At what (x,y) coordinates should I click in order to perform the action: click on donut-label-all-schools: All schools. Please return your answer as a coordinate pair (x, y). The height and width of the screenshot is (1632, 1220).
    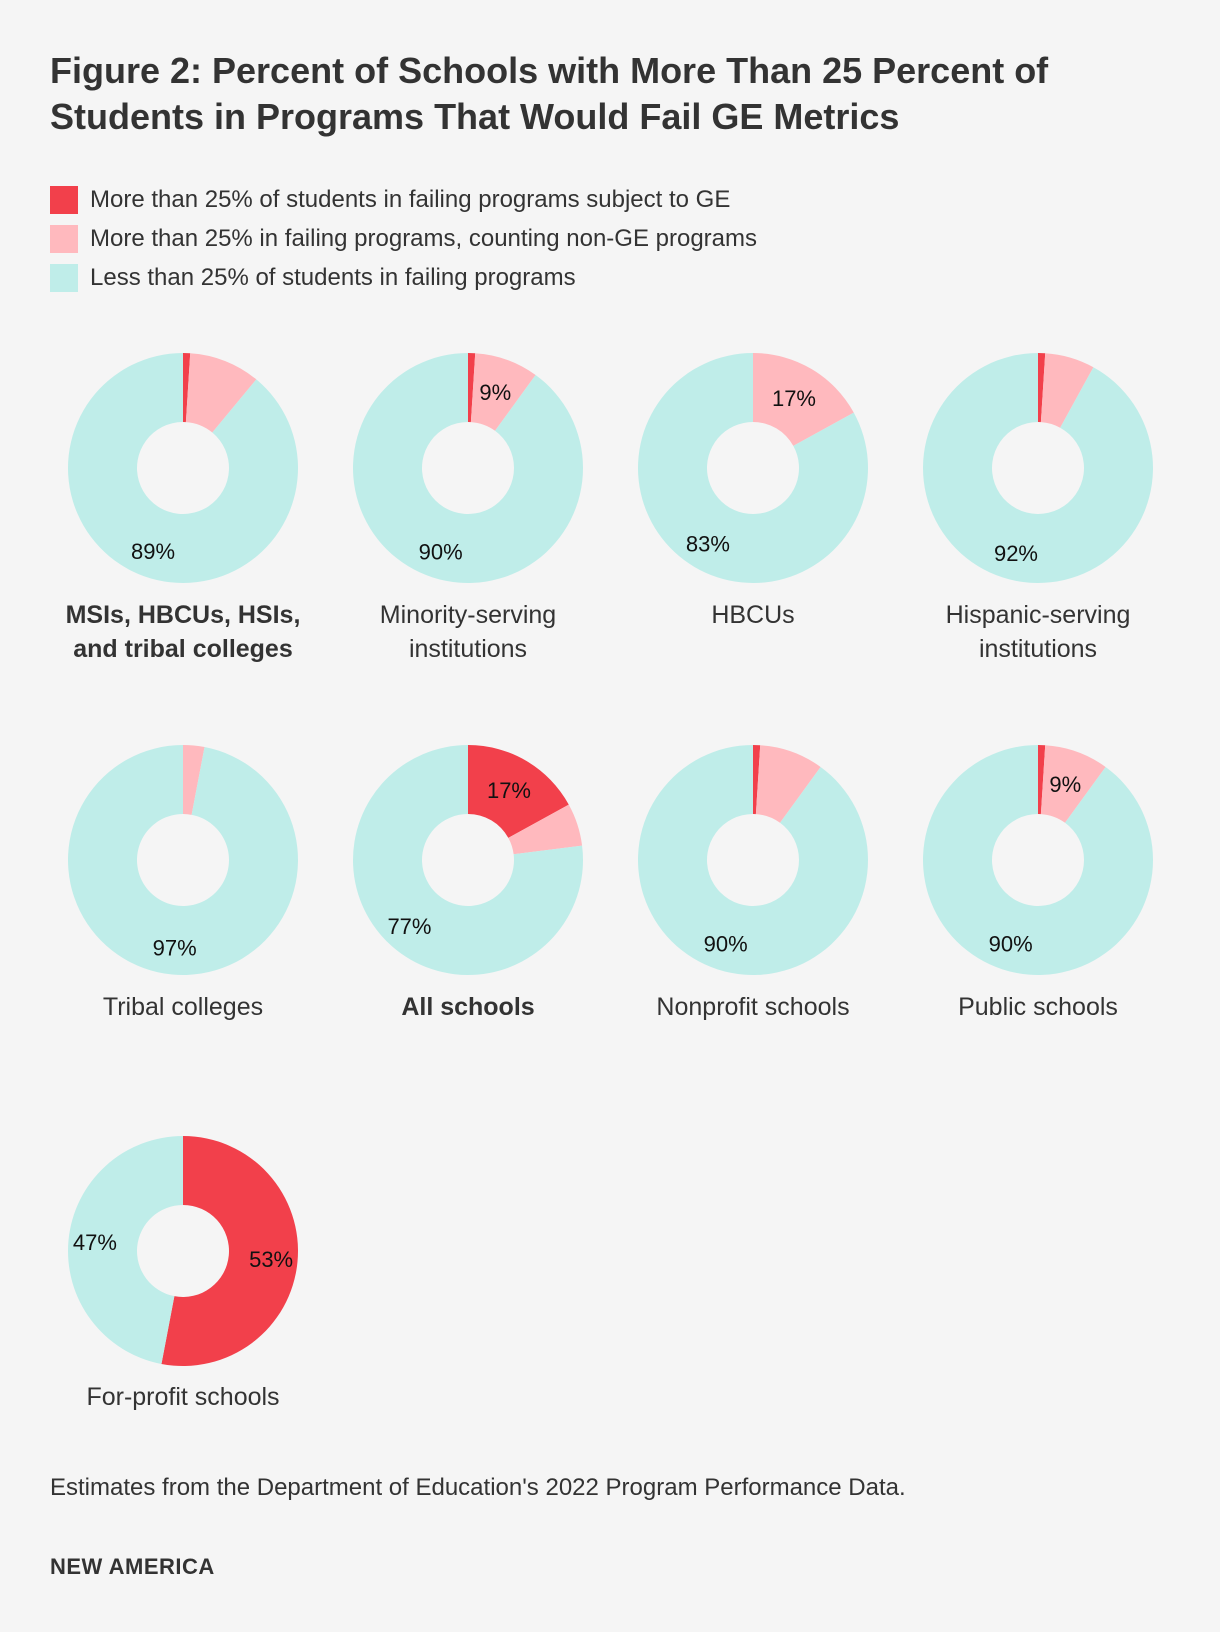
    Looking at the image, I should click on (468, 1007).